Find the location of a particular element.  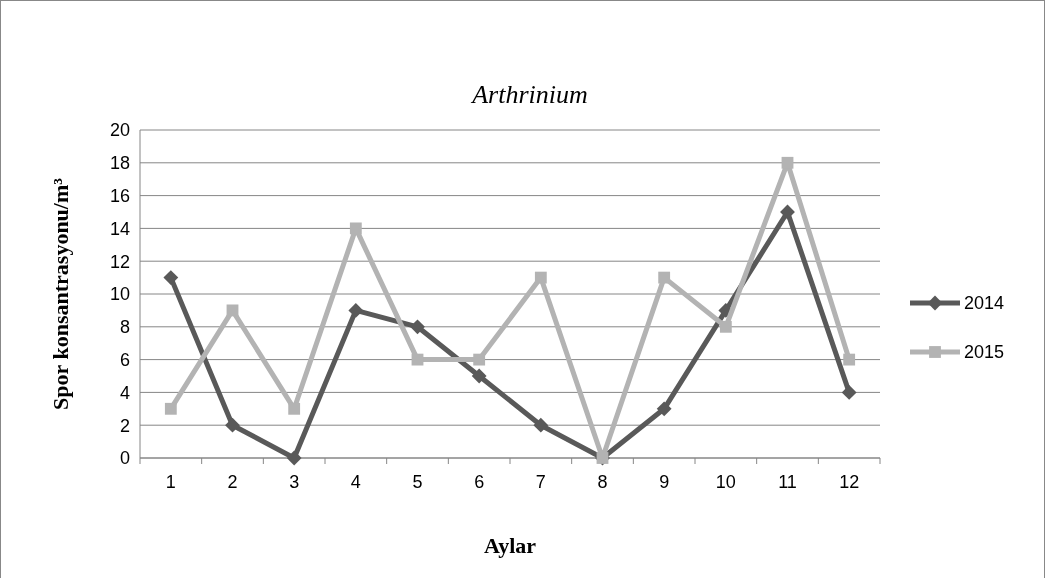

x-axis-title: Aylar is located at coordinates (510, 545).